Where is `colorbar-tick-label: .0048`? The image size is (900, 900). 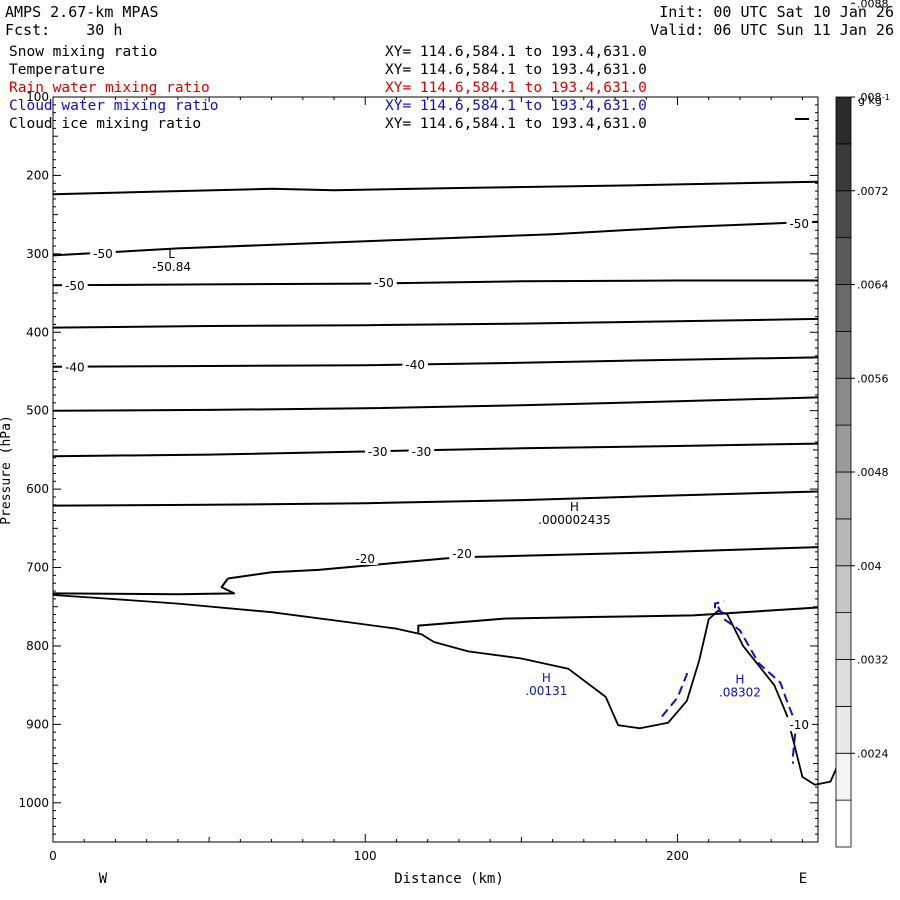
colorbar-tick-label: .0048 is located at coordinates (873, 472).